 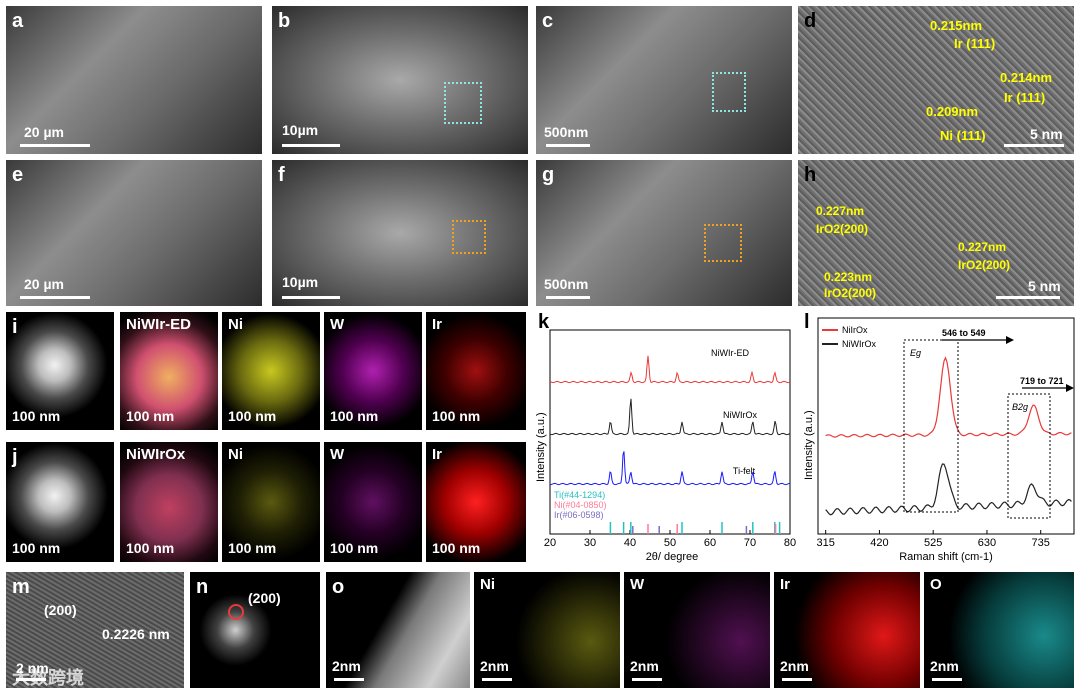 What do you see at coordinates (580, 505) in the screenshot?
I see `reference-label: Ni(#04-0850)` at bounding box center [580, 505].